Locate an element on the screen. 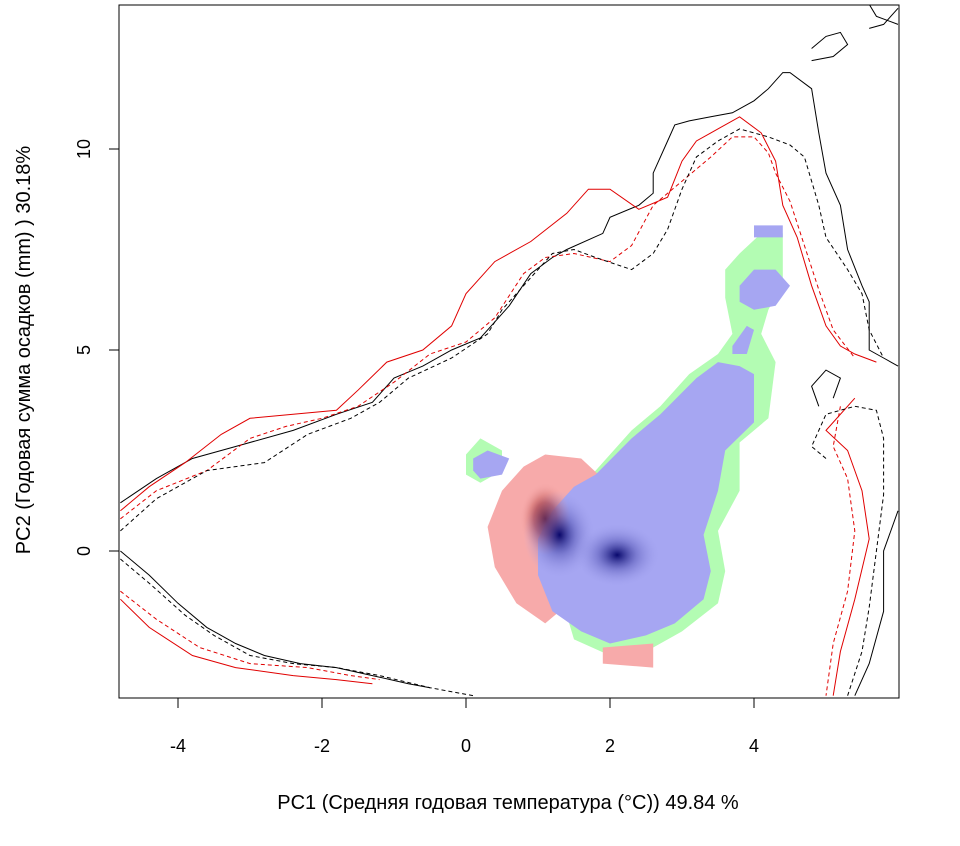 This screenshot has width=960, height=846. y-axis-title: PC2 (Годовая сумма осадков (mm) ) 30.18% is located at coordinates (24, 350).